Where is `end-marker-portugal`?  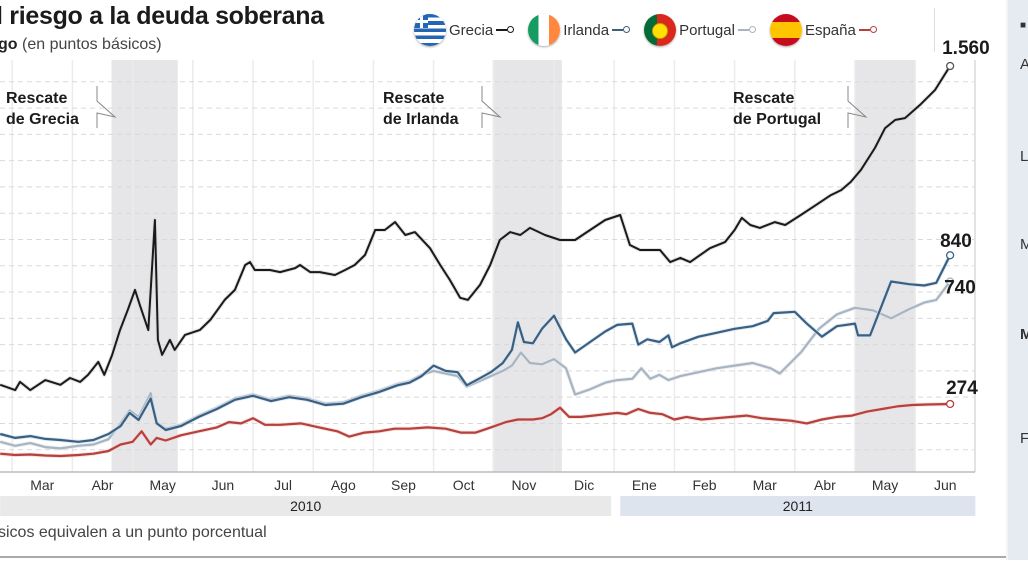
end-marker-portugal is located at coordinates (950, 281).